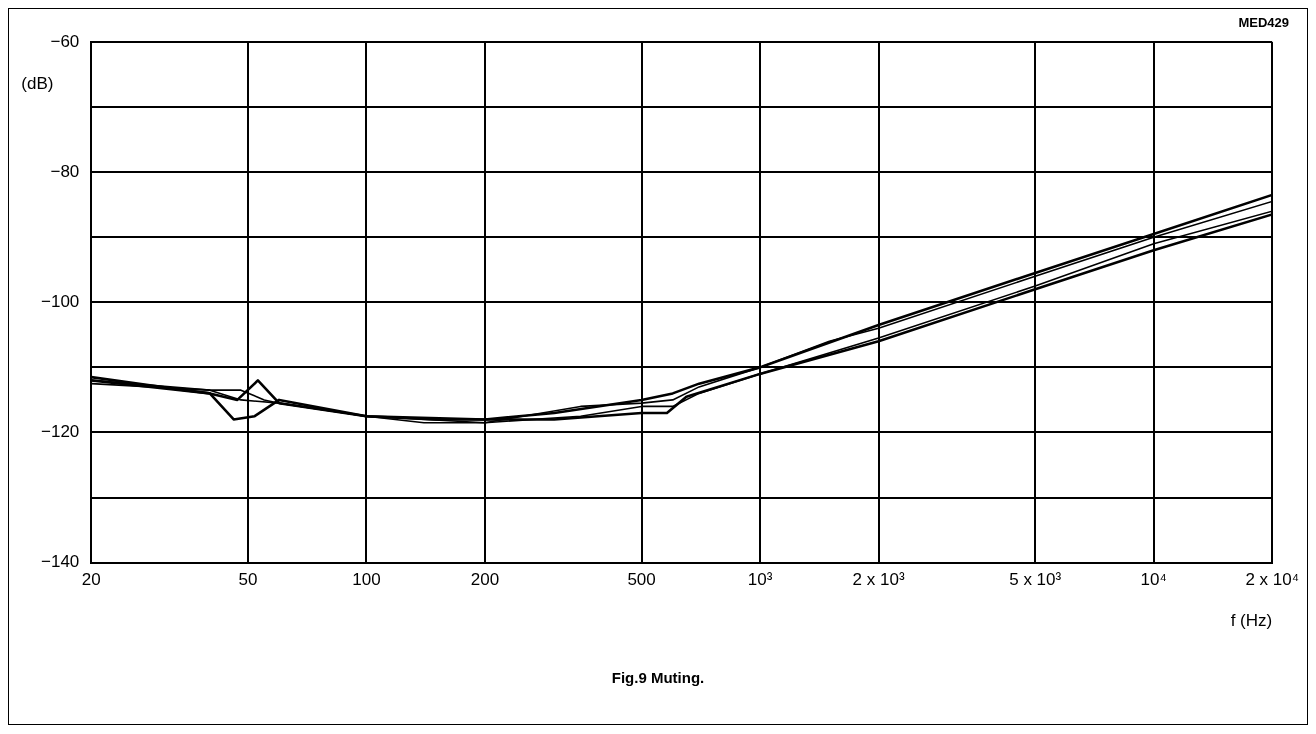 The height and width of the screenshot is (734, 1316). What do you see at coordinates (37, 83) in the screenshot?
I see `y-axis-title: (dB)` at bounding box center [37, 83].